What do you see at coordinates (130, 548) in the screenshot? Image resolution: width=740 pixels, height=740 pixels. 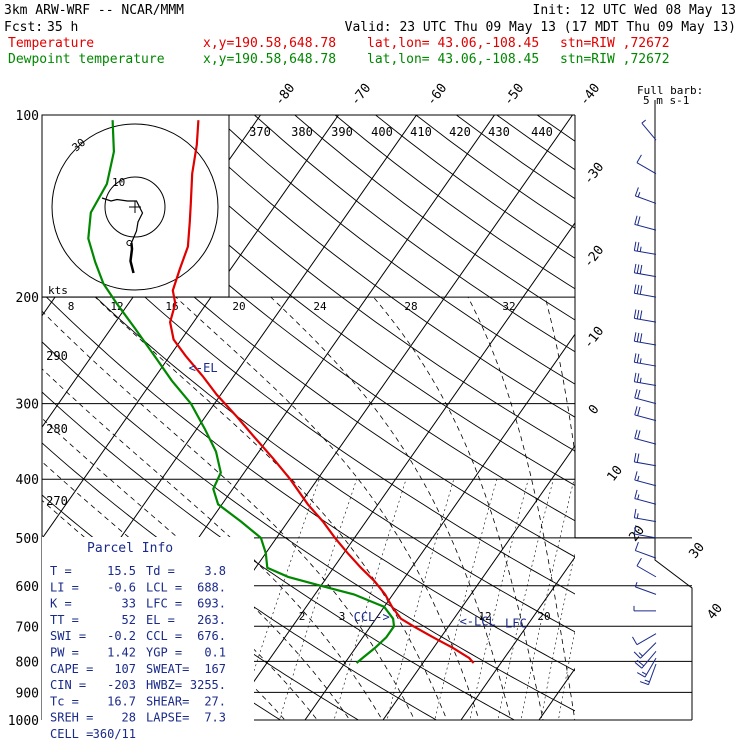 I see `parcel-info-title: Parcel Info` at bounding box center [130, 548].